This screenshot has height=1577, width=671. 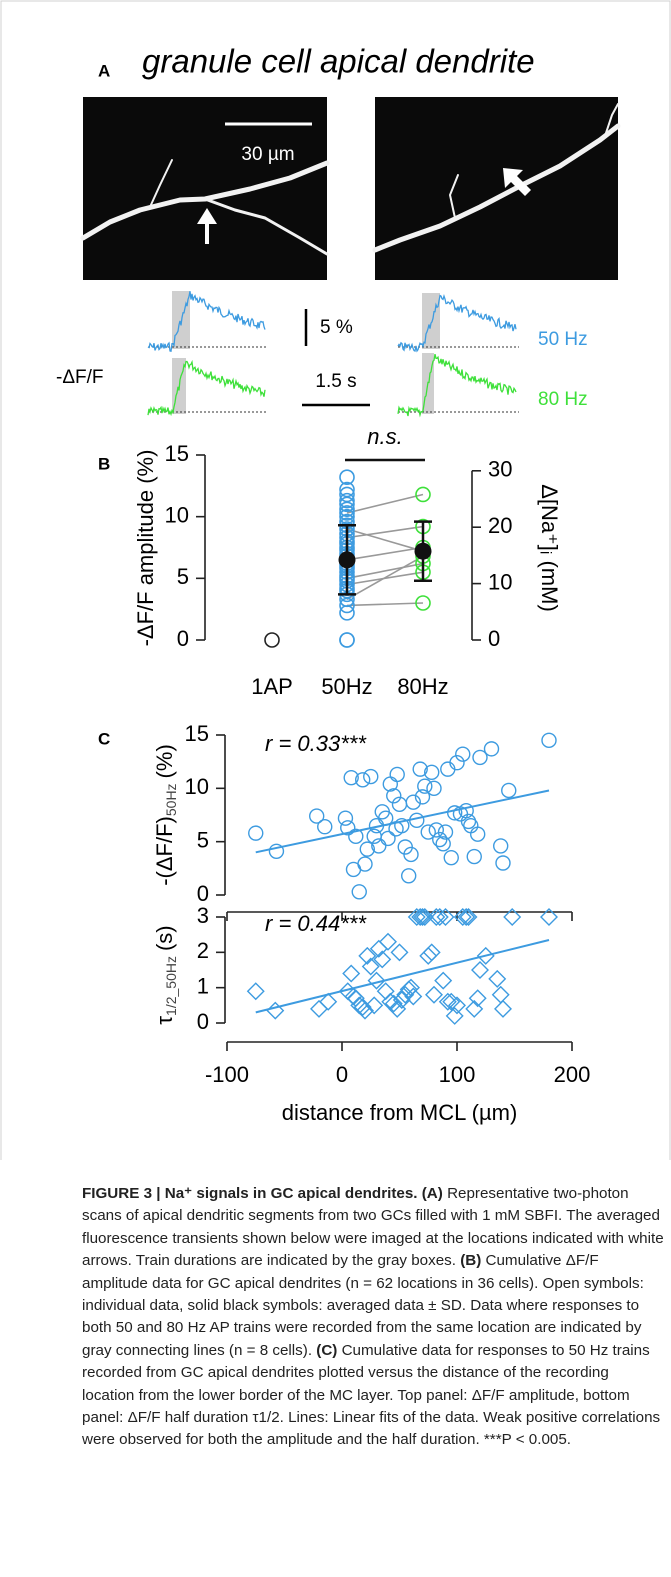 I want to click on y-tick-label: 3, so click(x=203, y=915).